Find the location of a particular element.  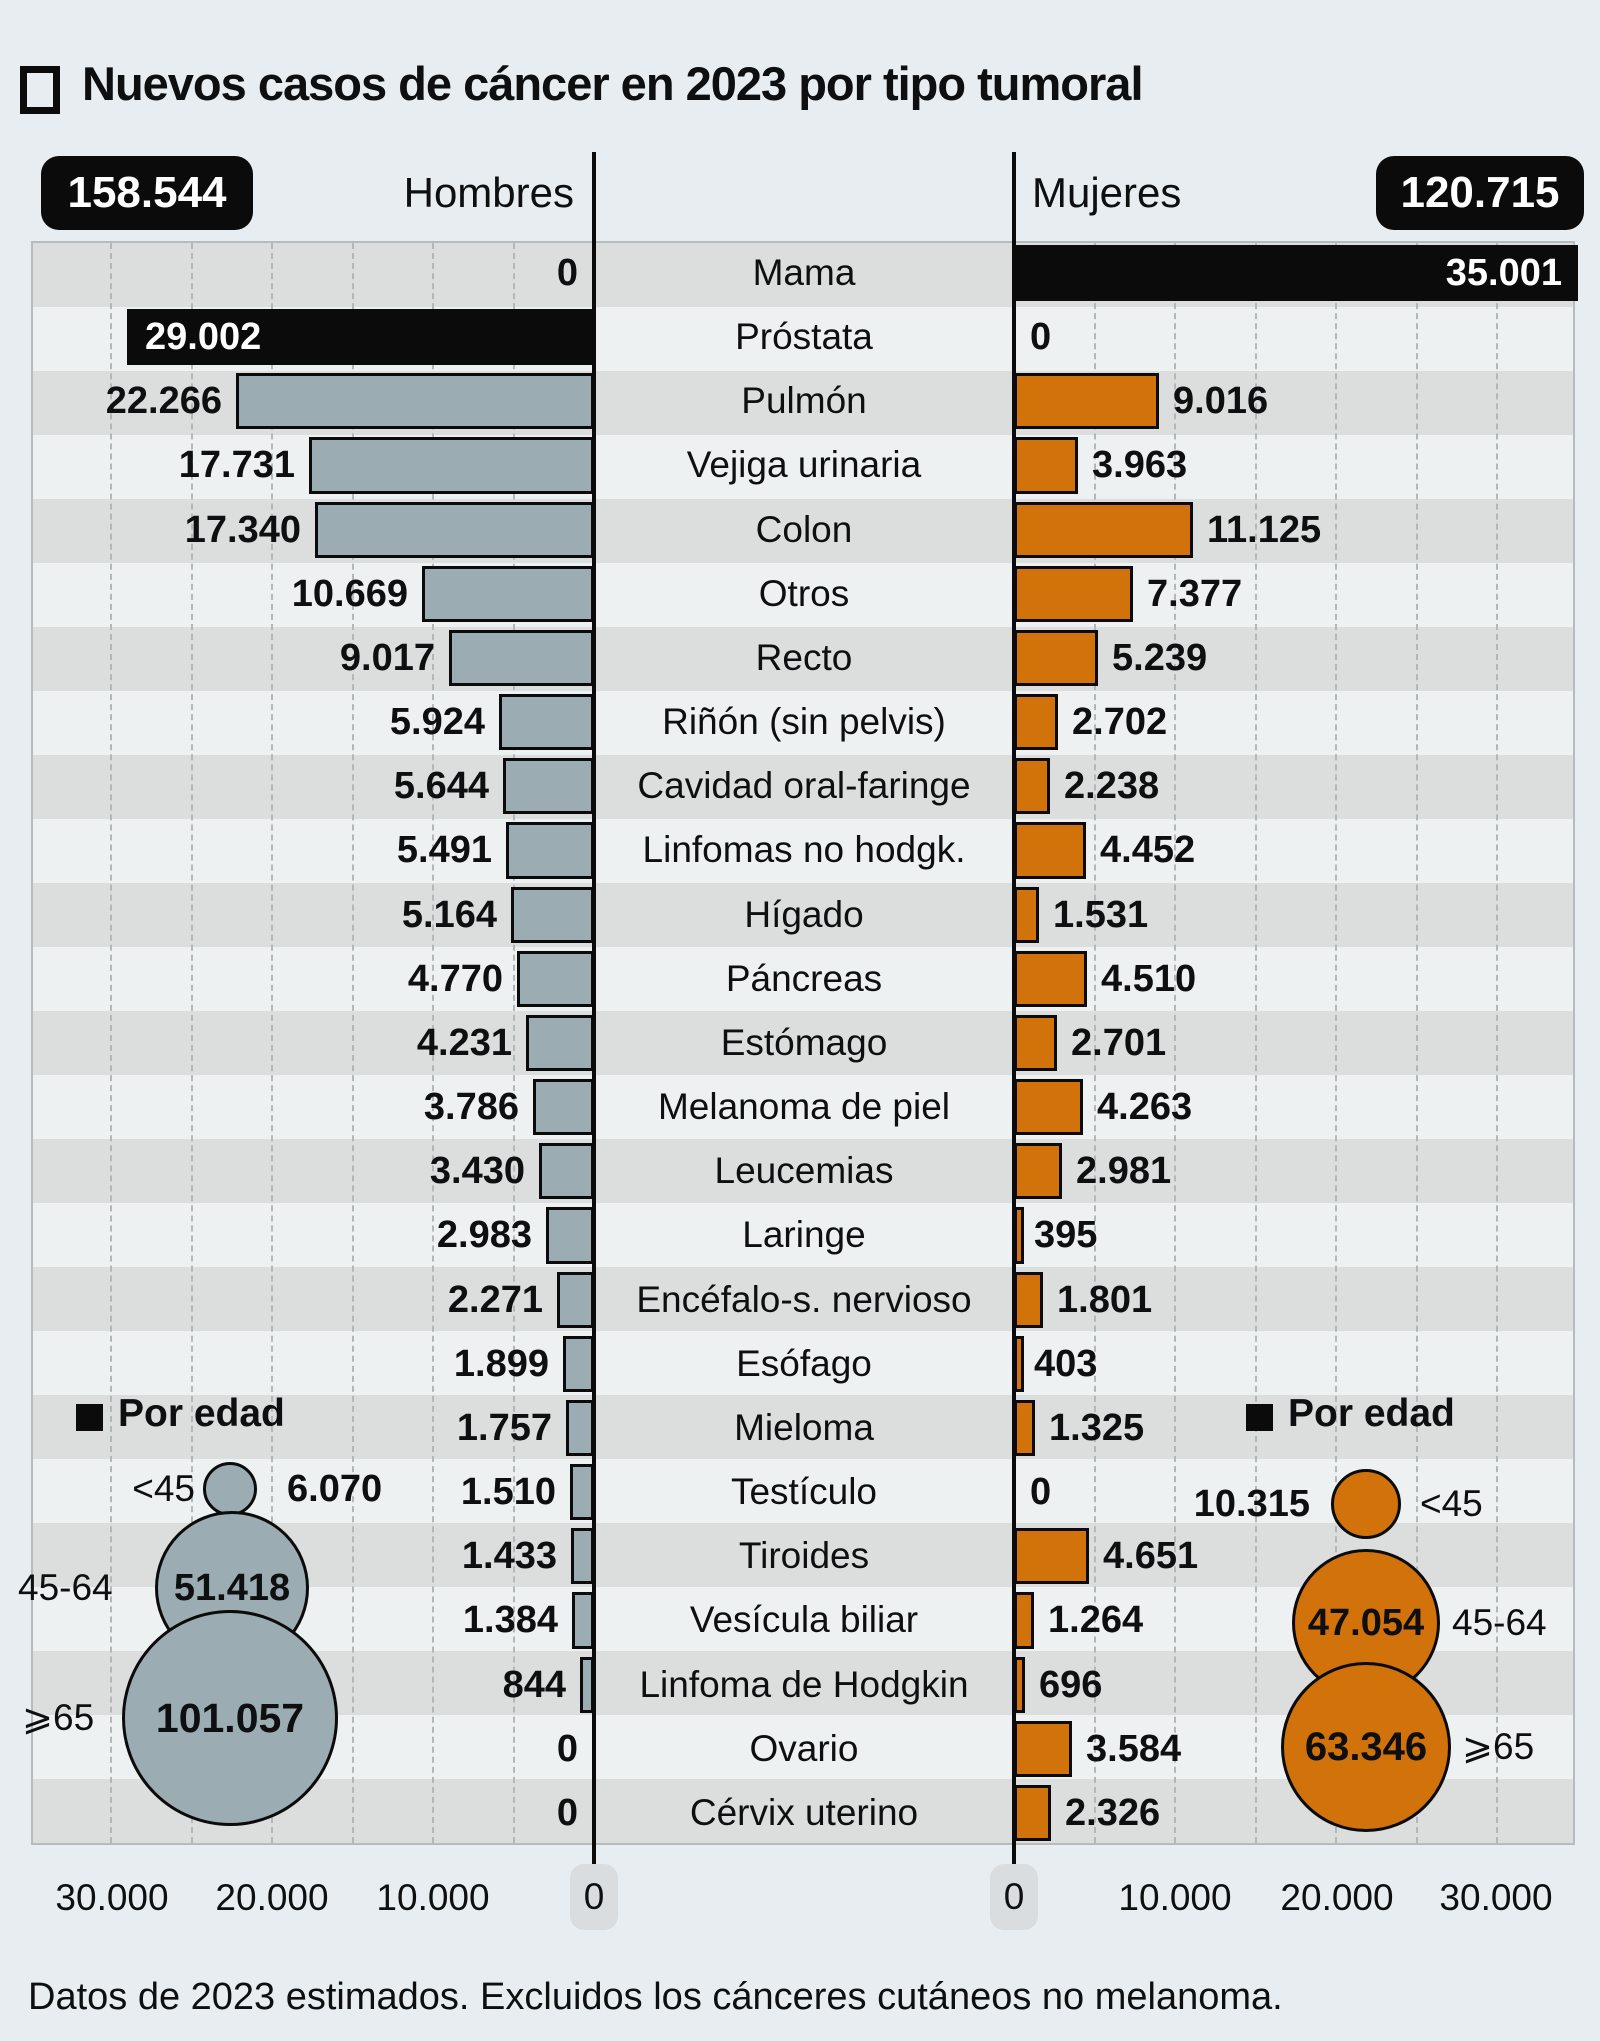

value-men: 9.017 is located at coordinates (387, 657).